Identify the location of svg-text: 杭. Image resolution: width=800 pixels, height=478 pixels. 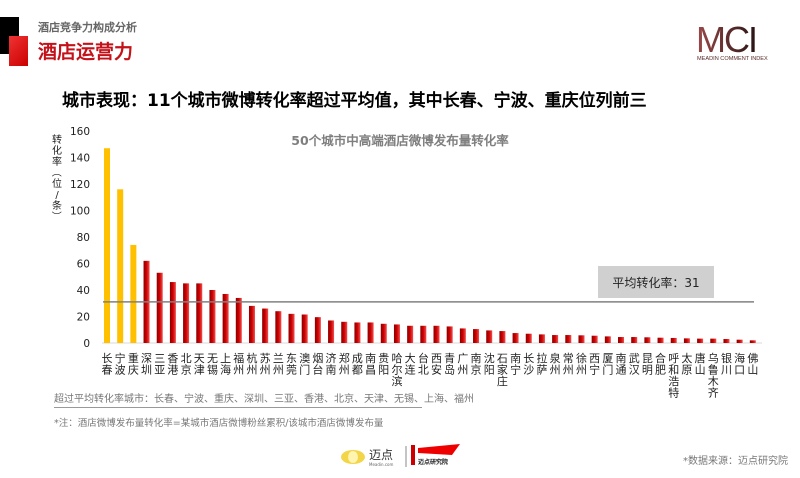
(251, 358).